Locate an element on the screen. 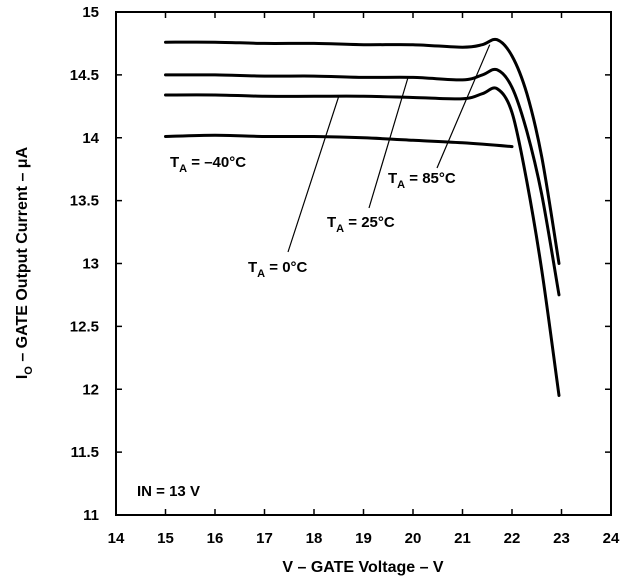 Image resolution: width=634 pixels, height=582 pixels. x-tick-label: 15 is located at coordinates (165, 538).